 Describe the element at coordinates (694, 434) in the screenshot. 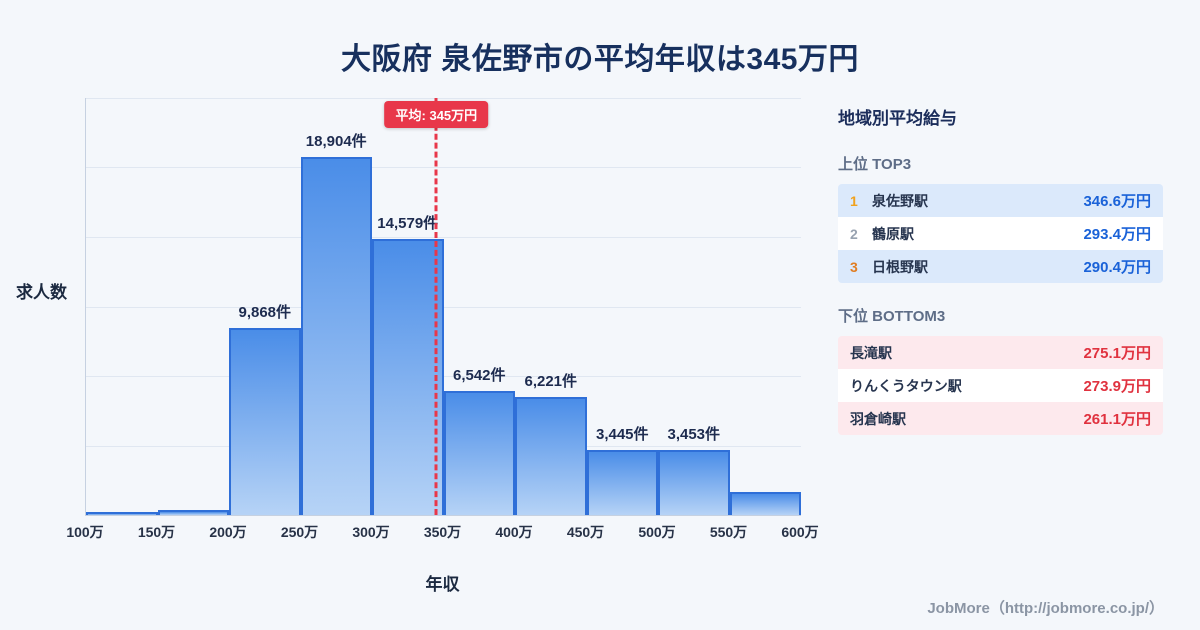

I see `bar-value-label: 3,453件` at that location.